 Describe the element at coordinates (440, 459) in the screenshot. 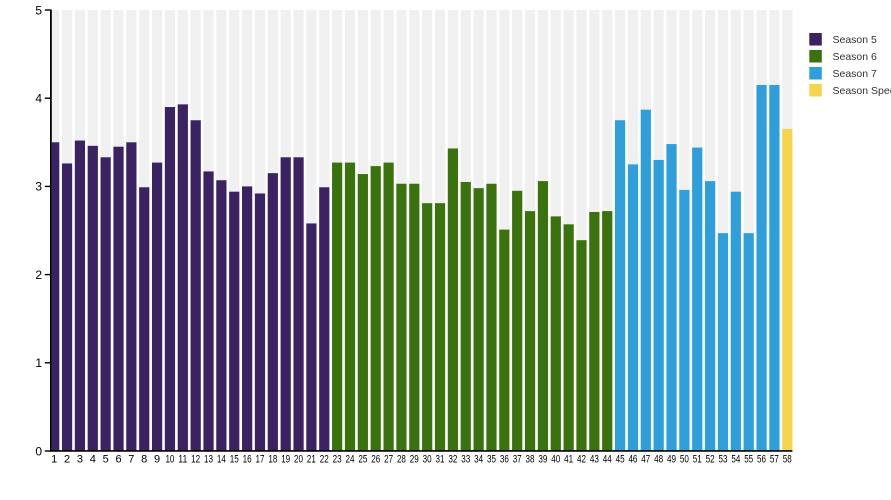

I see `svg-text: 31` at that location.